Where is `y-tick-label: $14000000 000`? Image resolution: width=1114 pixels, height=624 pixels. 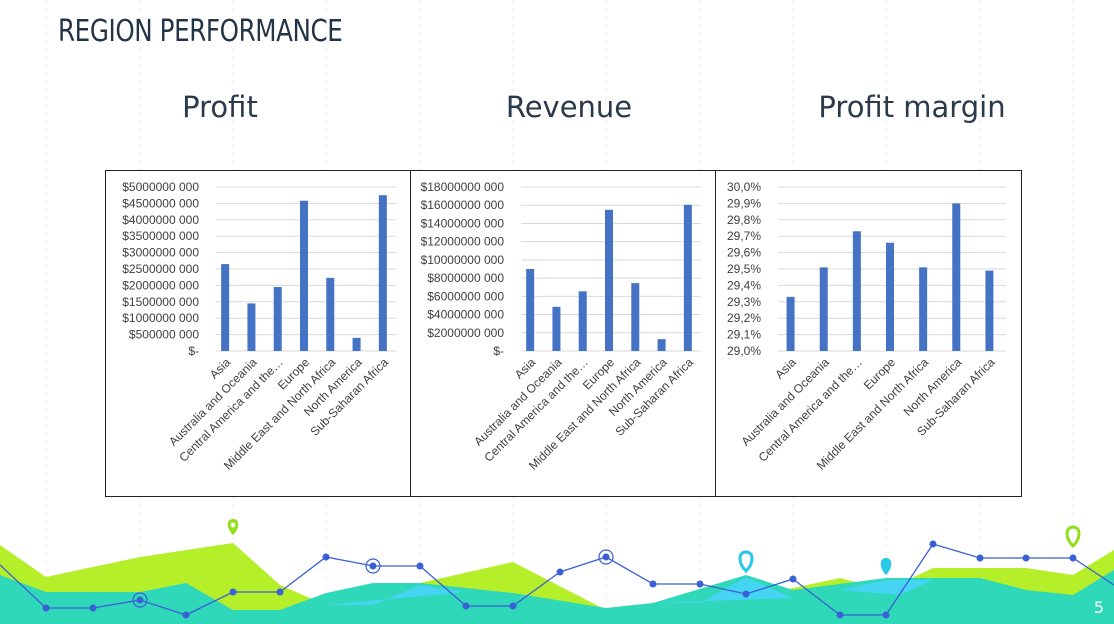 y-tick-label: $14000000 000 is located at coordinates (463, 223).